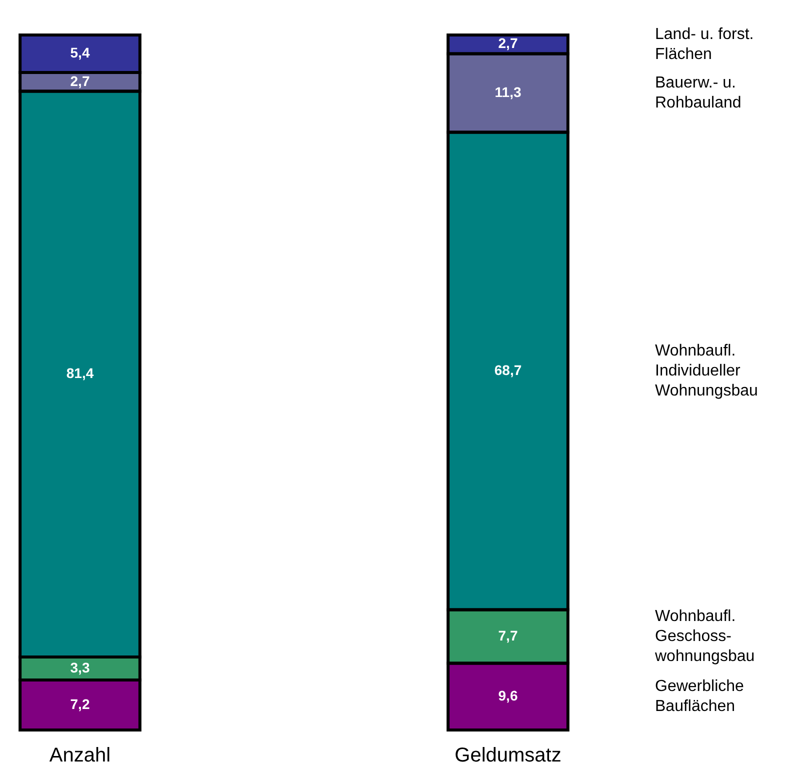 The height and width of the screenshot is (778, 787). I want to click on data-label: 5,4, so click(80, 52).